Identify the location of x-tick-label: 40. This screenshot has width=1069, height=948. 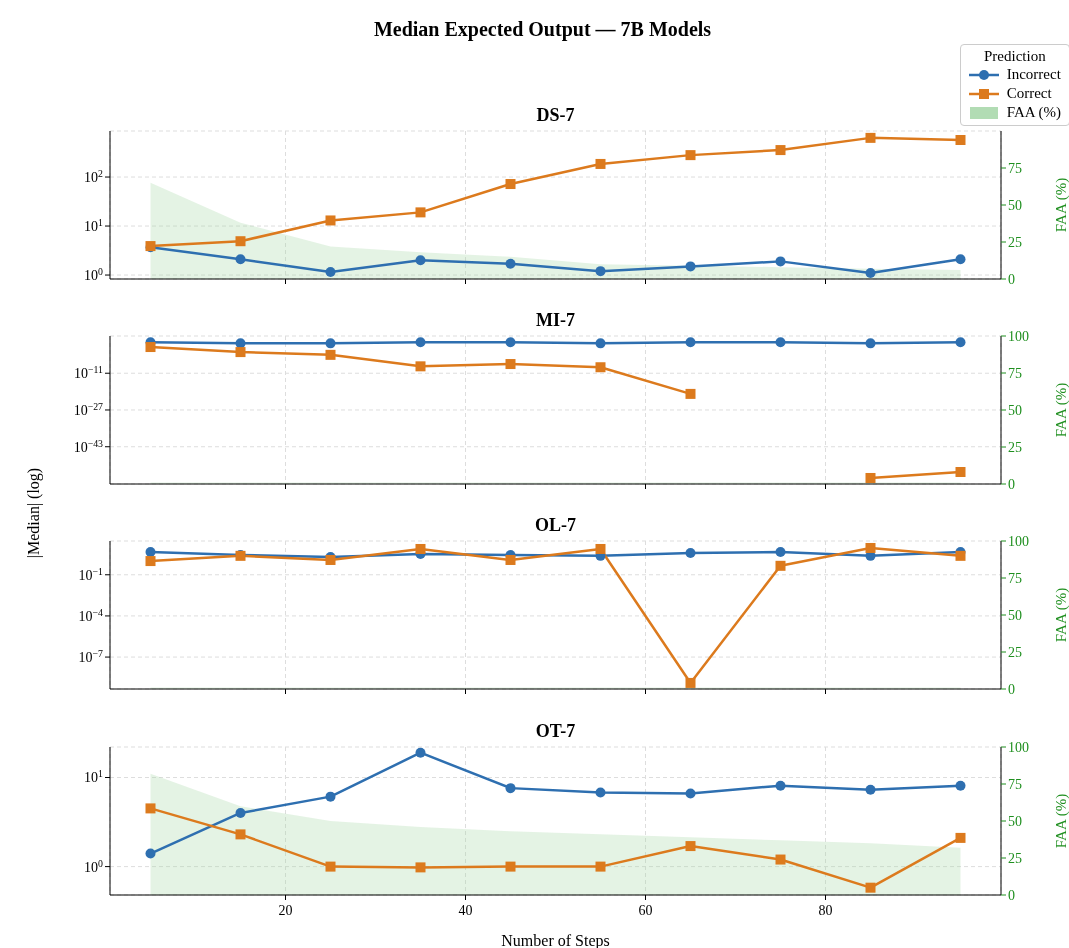
(465, 910).